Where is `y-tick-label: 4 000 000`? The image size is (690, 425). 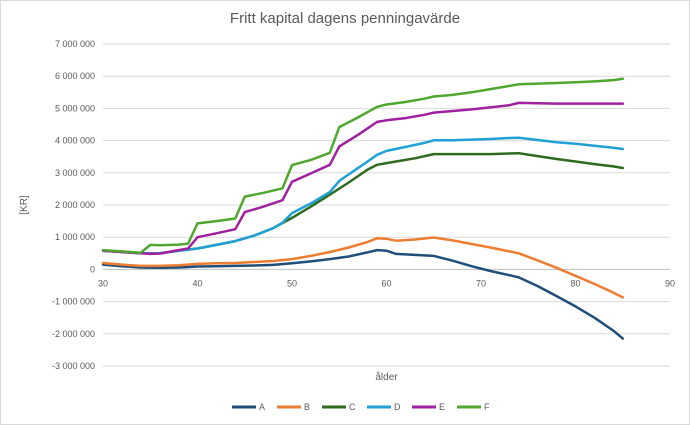
y-tick-label: 4 000 000 is located at coordinates (75, 141).